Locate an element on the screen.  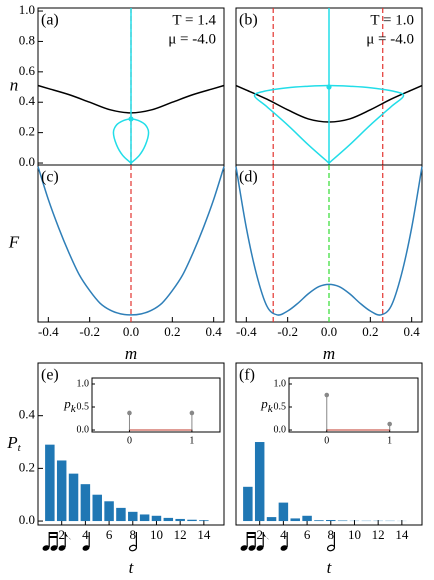
panel-label: (d) is located at coordinates (248, 177).